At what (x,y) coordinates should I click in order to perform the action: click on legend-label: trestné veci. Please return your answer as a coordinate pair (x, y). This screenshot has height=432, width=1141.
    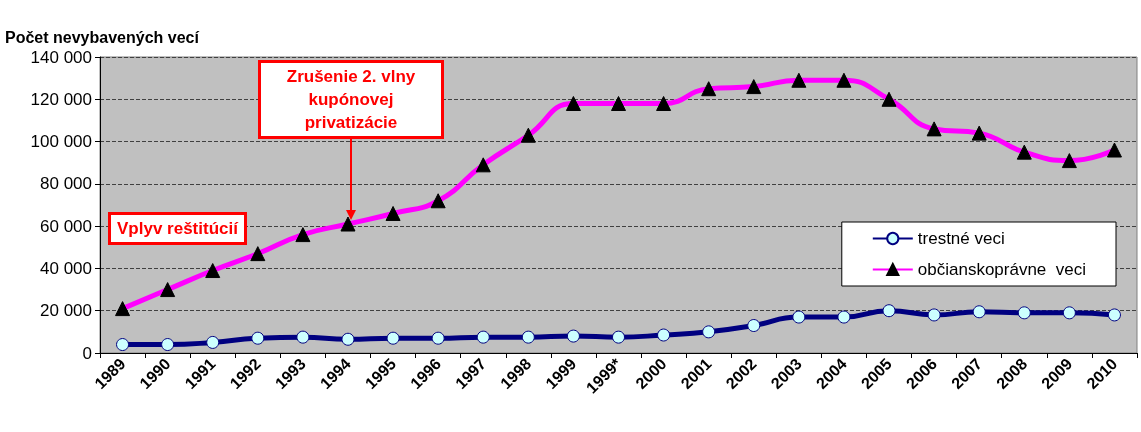
    Looking at the image, I should click on (961, 238).